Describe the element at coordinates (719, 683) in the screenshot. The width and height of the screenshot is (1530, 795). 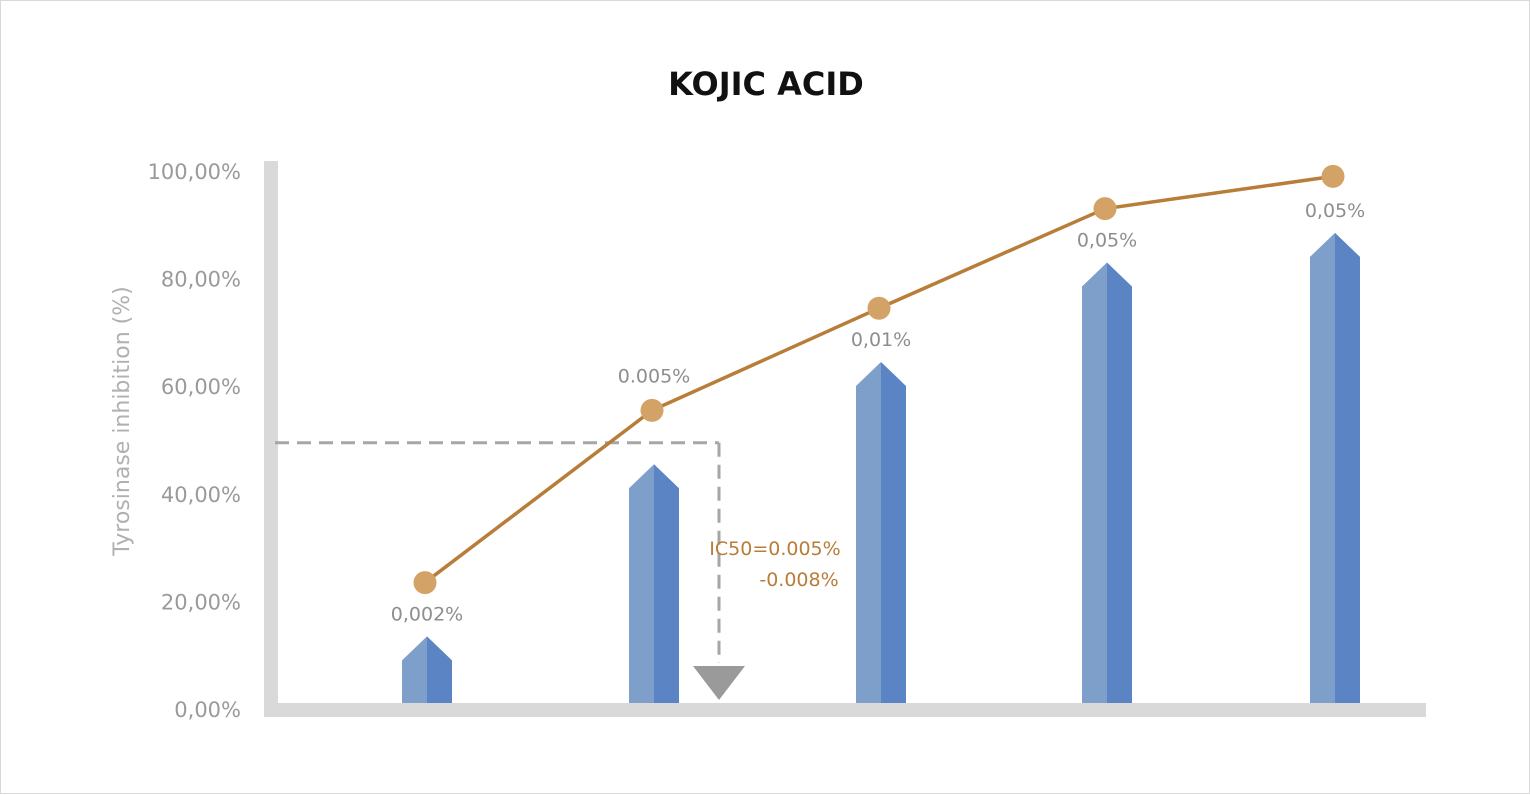
I see `ic50-arrowhead` at that location.